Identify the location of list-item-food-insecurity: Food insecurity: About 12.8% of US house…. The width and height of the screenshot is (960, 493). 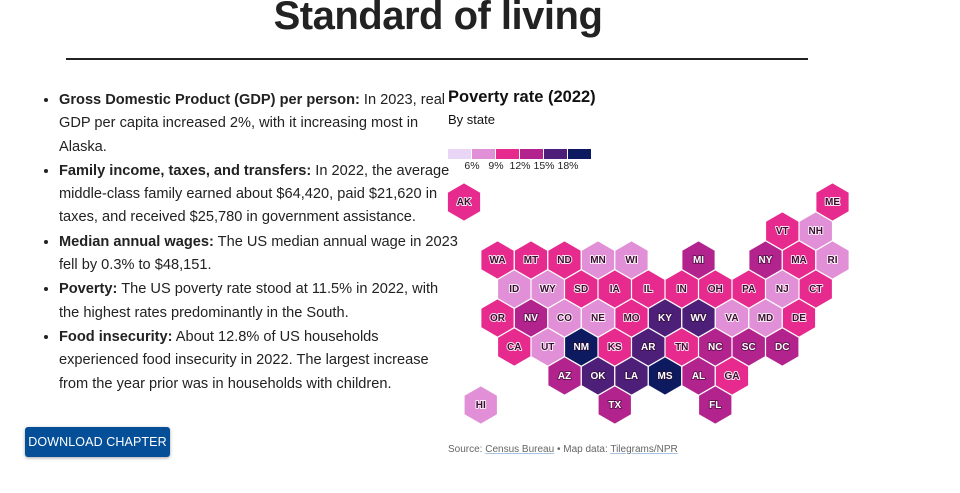
(259, 360).